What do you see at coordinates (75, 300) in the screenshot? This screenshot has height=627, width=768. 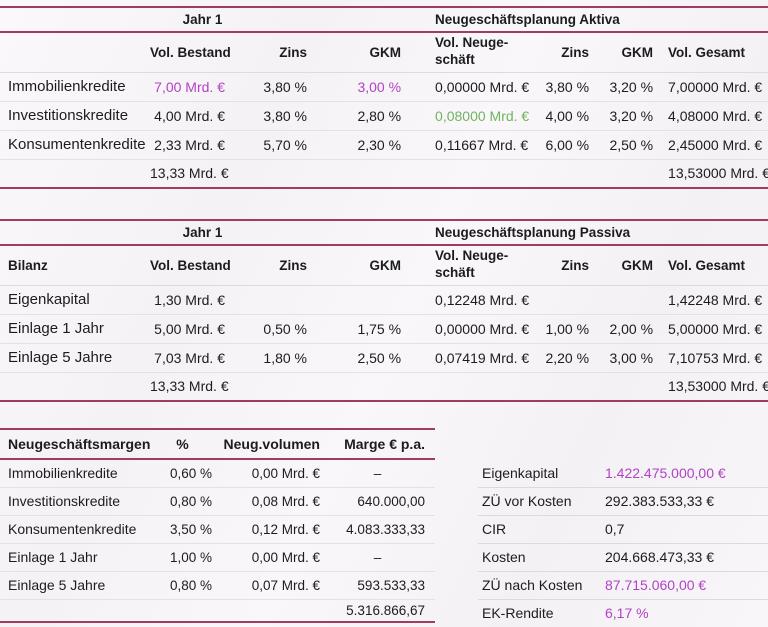 I see `row-label: Eigenkapital` at bounding box center [75, 300].